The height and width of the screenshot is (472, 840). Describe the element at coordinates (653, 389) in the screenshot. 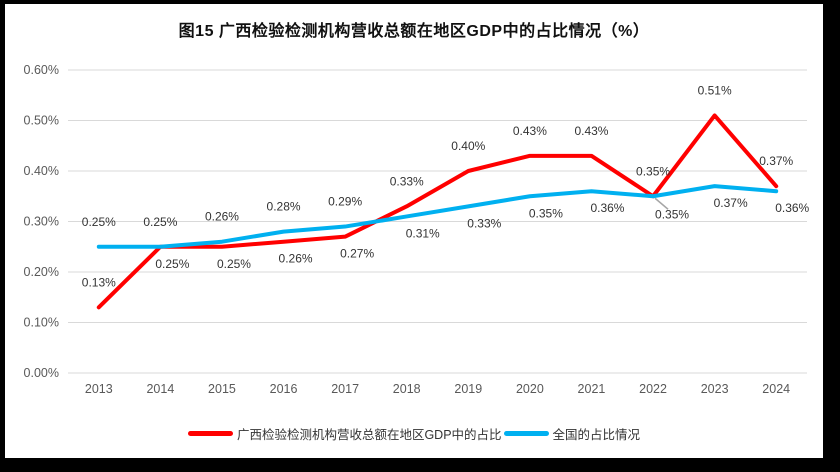

I see `x-tick-label: 2022` at that location.